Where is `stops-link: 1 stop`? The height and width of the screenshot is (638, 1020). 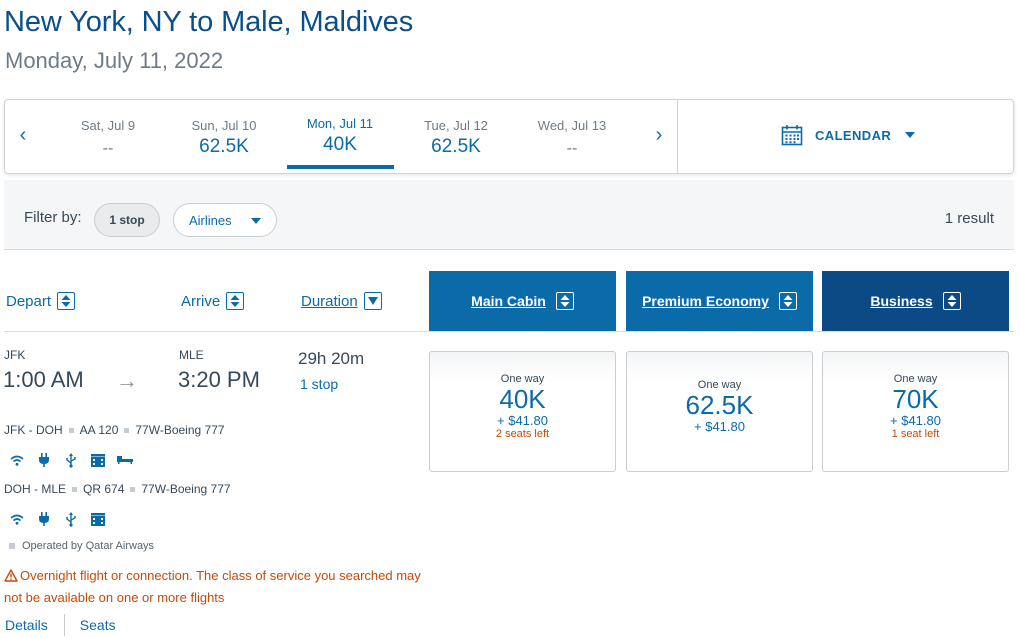 stops-link: 1 stop is located at coordinates (319, 384).